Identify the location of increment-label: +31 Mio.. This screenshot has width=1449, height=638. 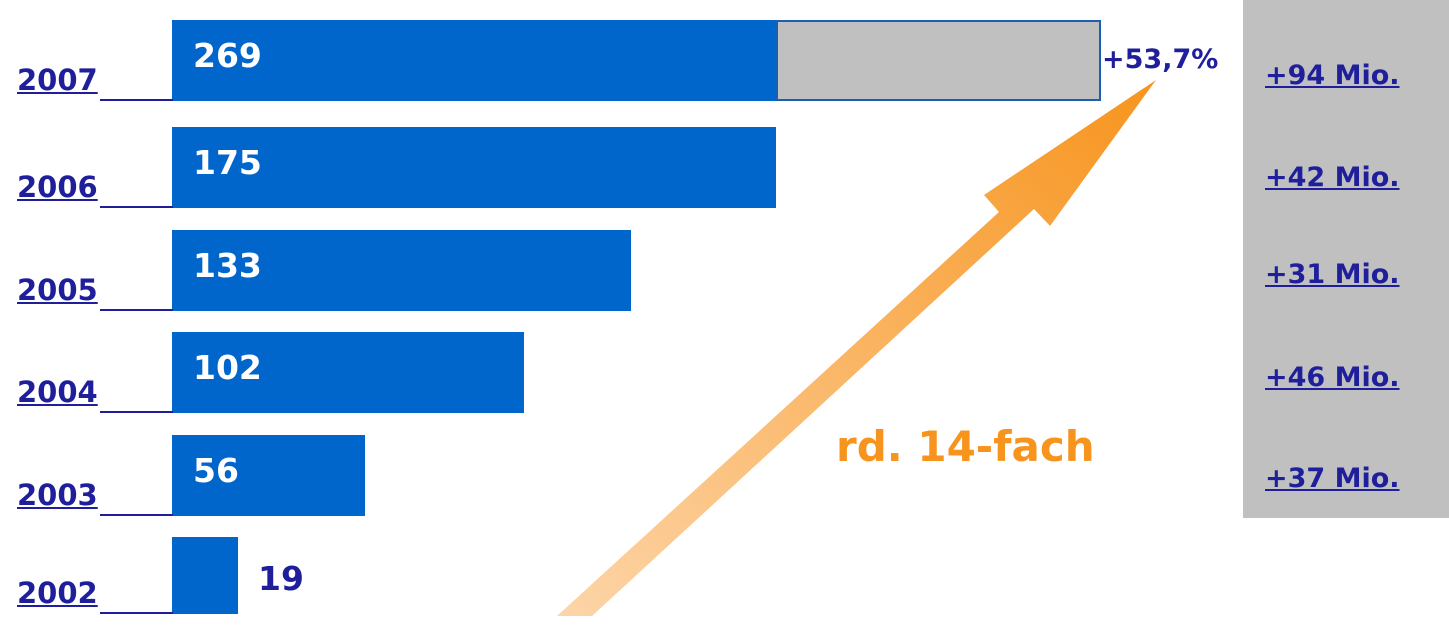
(1332, 274).